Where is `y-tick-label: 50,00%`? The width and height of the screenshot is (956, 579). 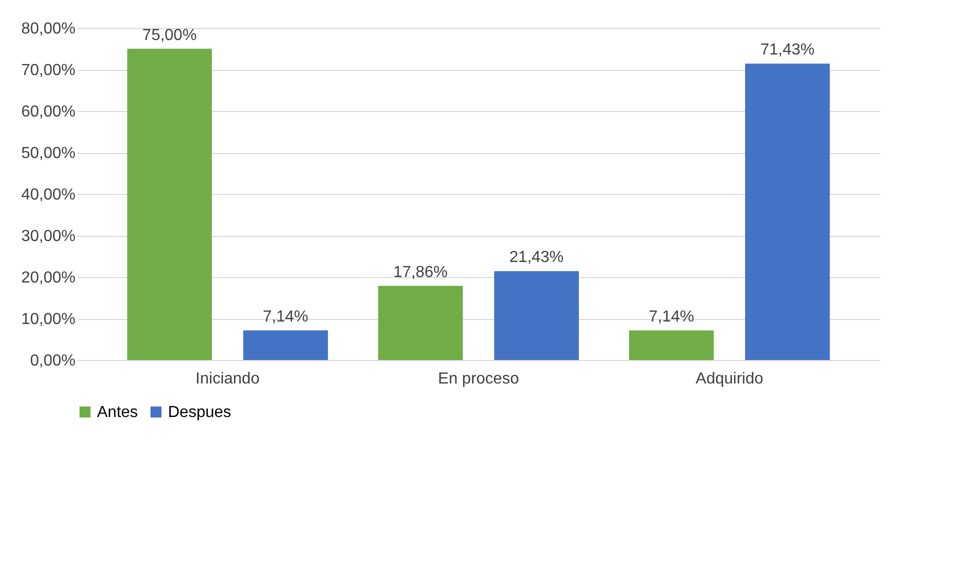
y-tick-label: 50,00% is located at coordinates (48, 153).